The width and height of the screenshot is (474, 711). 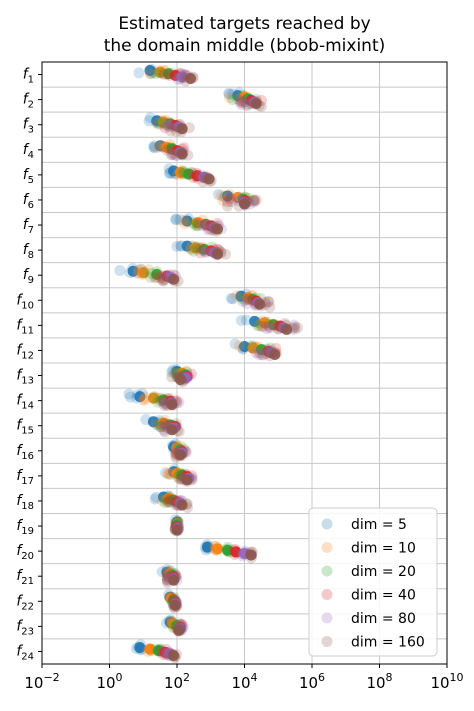 I want to click on y-tick-label: f10, so click(x=25, y=301).